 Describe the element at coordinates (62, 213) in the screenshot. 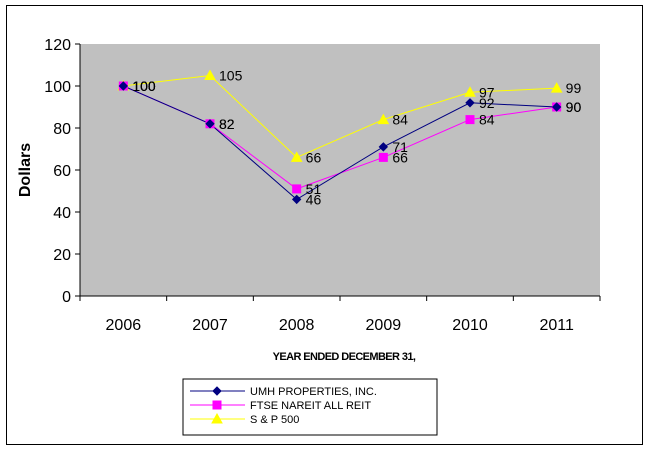

I see `y-tick-label: 40` at that location.